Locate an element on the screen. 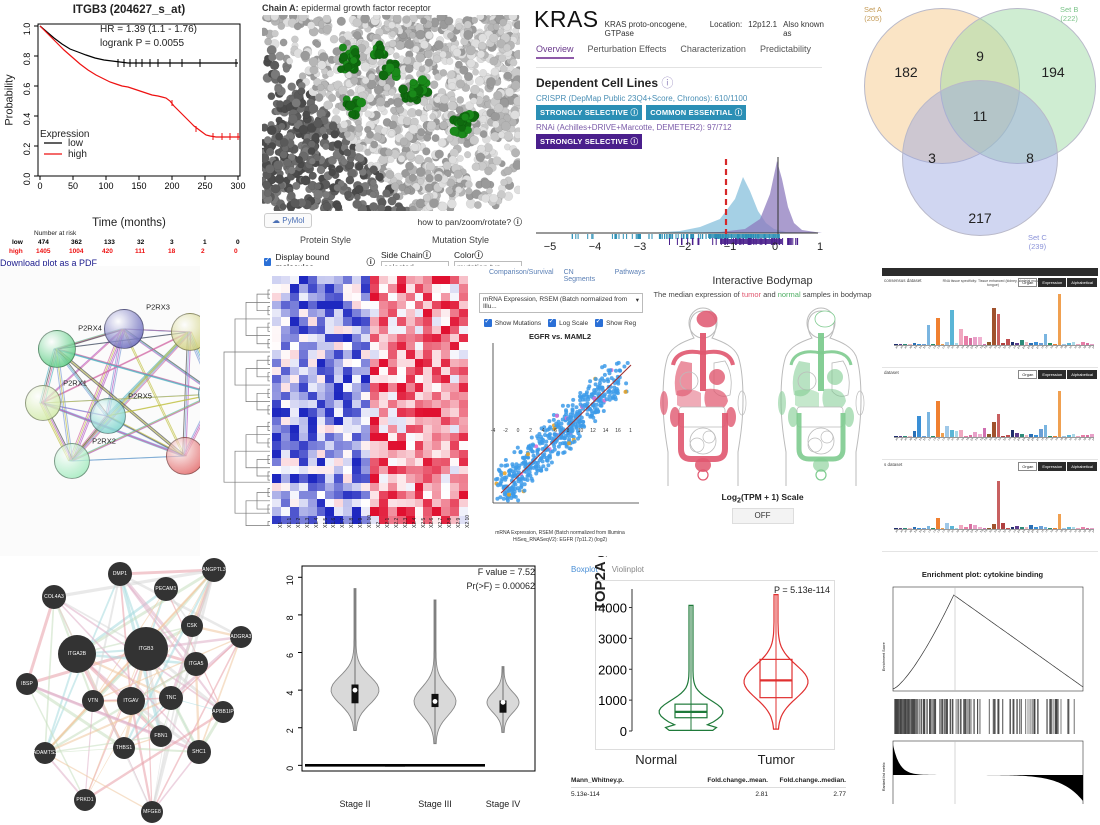 Image resolution: width=1100 pixels, height=825 pixels. genemania-node: COL4A3 is located at coordinates (54, 597).